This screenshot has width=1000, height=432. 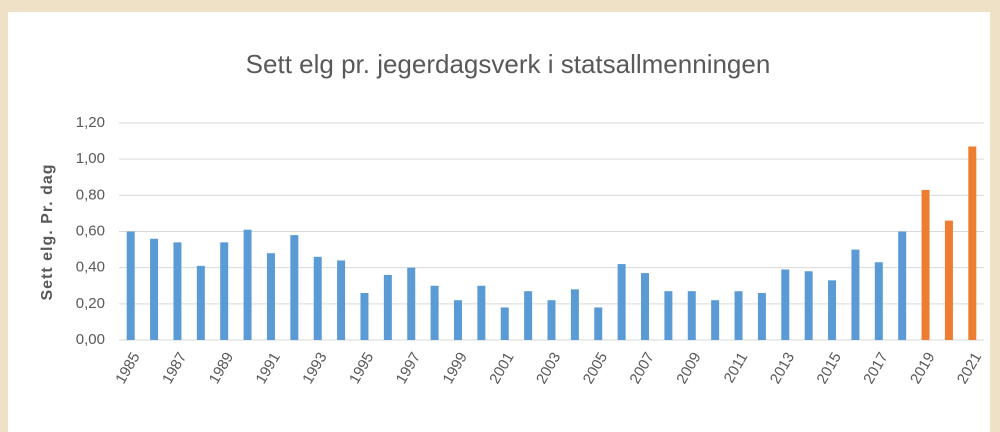 What do you see at coordinates (47, 231) in the screenshot?
I see `y-axis-label: Sett elg. Pr. dag` at bounding box center [47, 231].